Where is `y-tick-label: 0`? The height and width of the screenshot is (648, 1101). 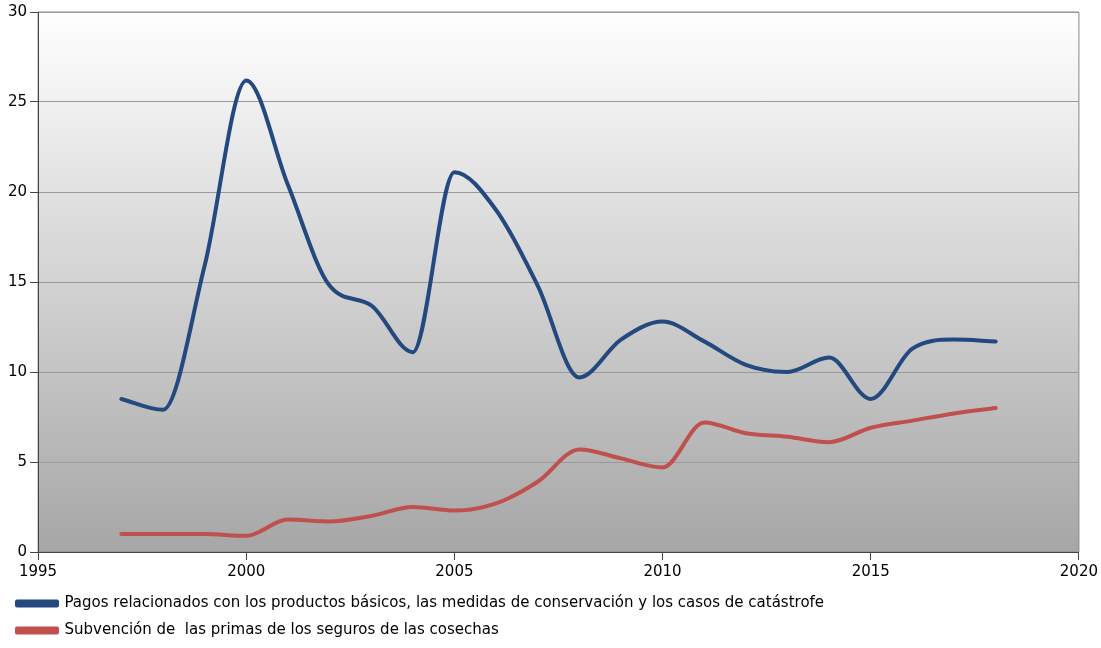
y-tick-label: 0 is located at coordinates (22, 550).